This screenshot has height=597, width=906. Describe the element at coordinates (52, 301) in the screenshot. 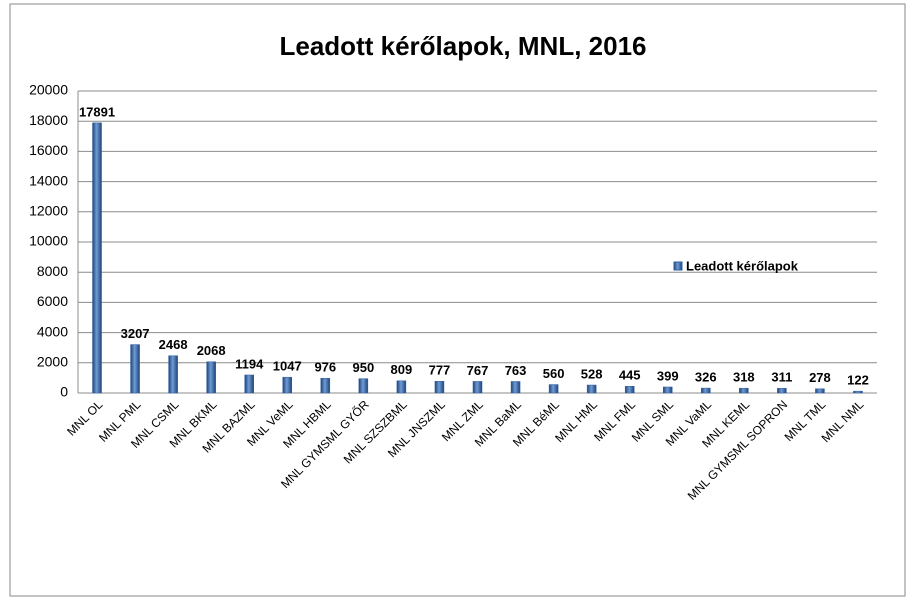

I see `y-tick-label: 6000` at that location.